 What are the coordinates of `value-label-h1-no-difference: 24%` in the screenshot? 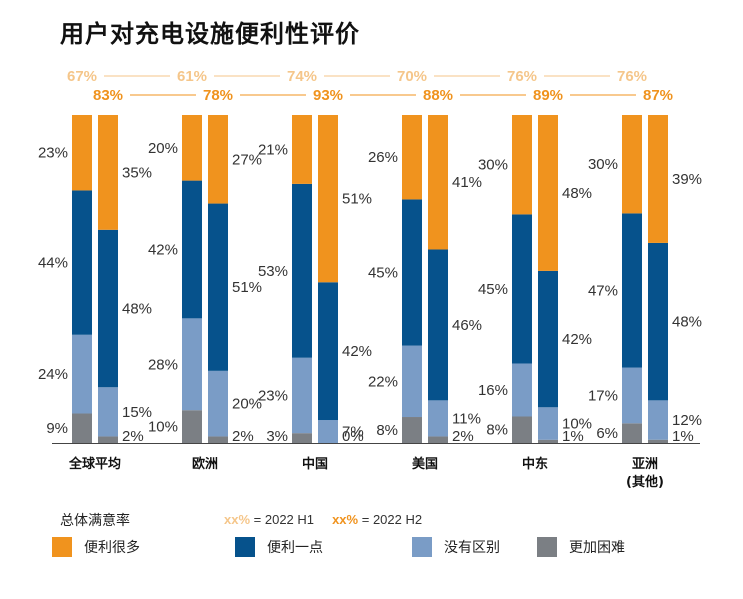 It's located at (53, 374).